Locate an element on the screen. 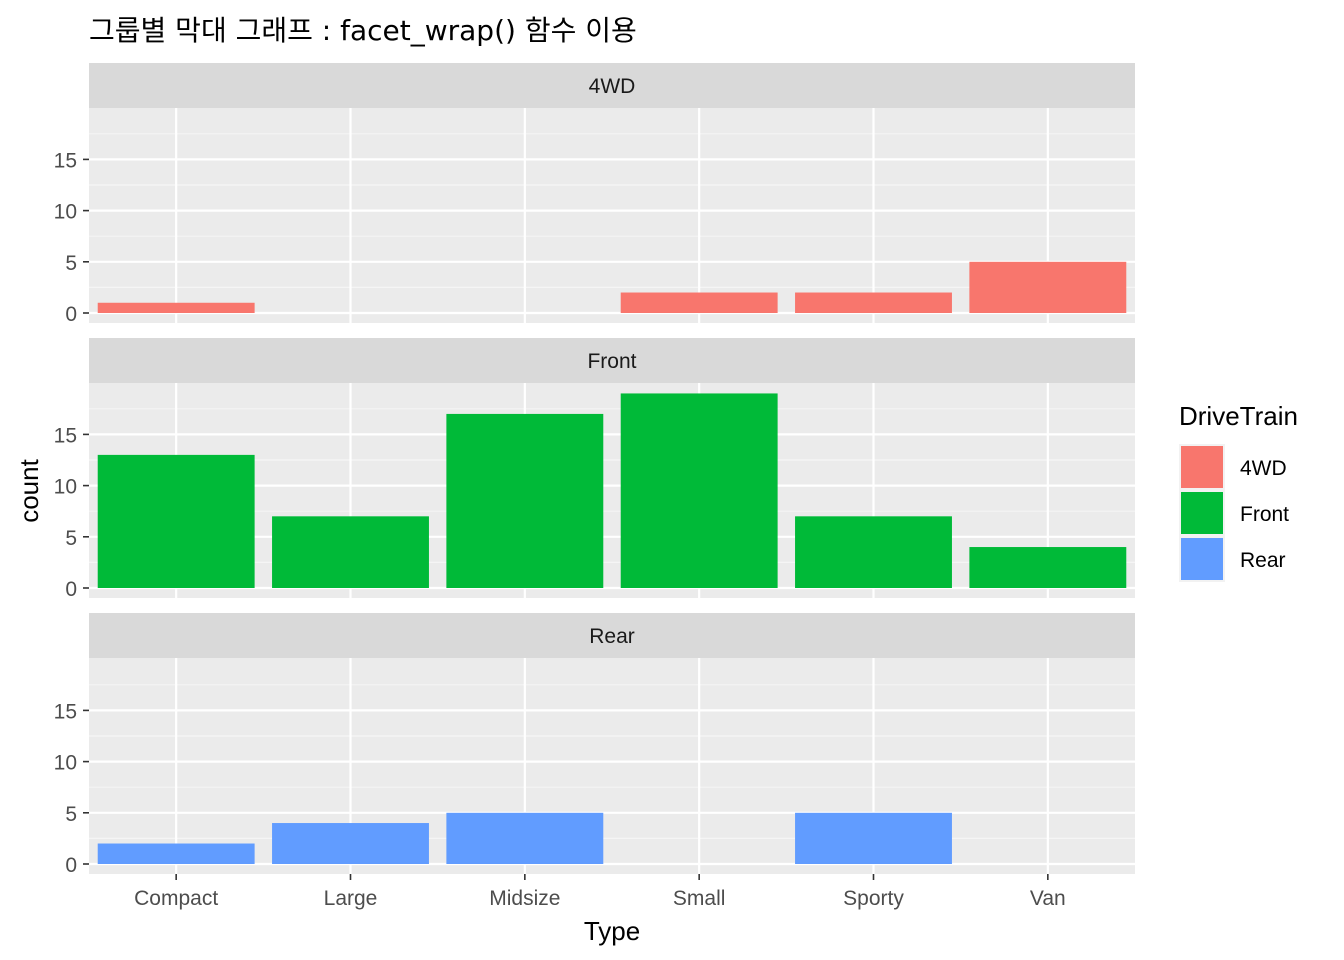 This screenshot has width=1344, height=960. x-axis: Compact Large Midsize Small Sporty Van is located at coordinates (600, 892).